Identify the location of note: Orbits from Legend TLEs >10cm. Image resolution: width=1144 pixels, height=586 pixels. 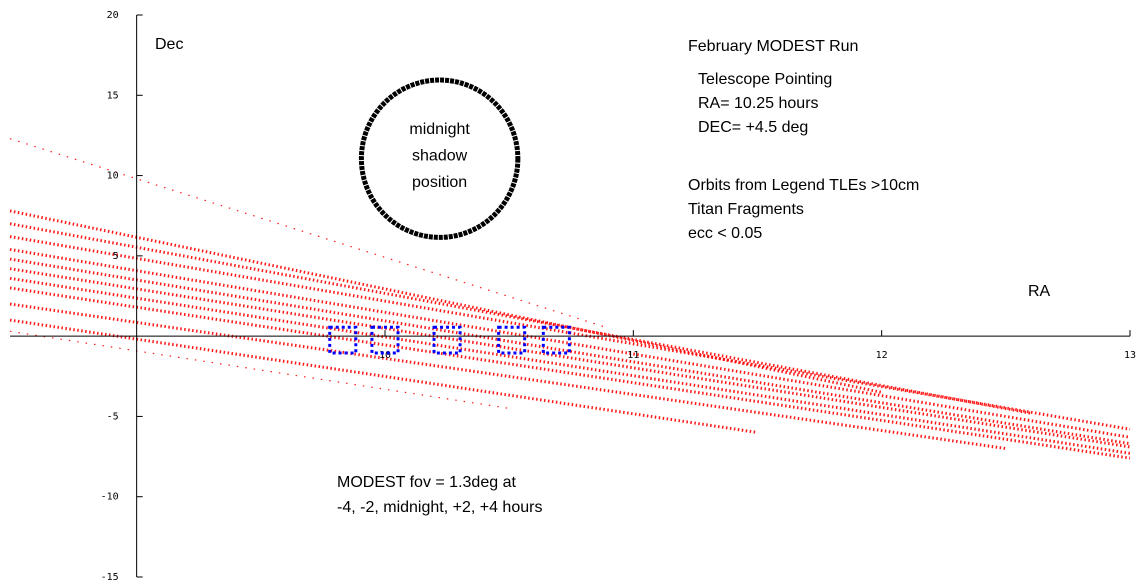
(803, 185).